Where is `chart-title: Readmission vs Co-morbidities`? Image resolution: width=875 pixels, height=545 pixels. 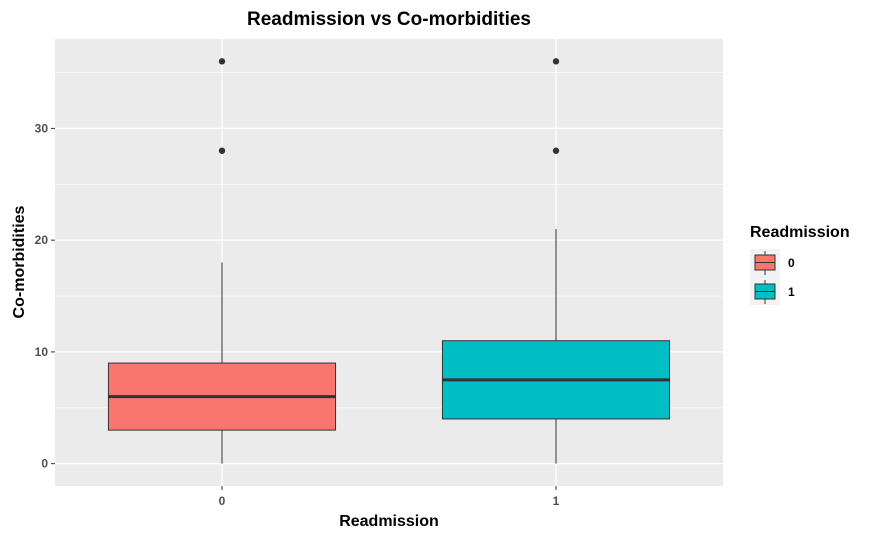
chart-title: Readmission vs Co-morbidities is located at coordinates (389, 19).